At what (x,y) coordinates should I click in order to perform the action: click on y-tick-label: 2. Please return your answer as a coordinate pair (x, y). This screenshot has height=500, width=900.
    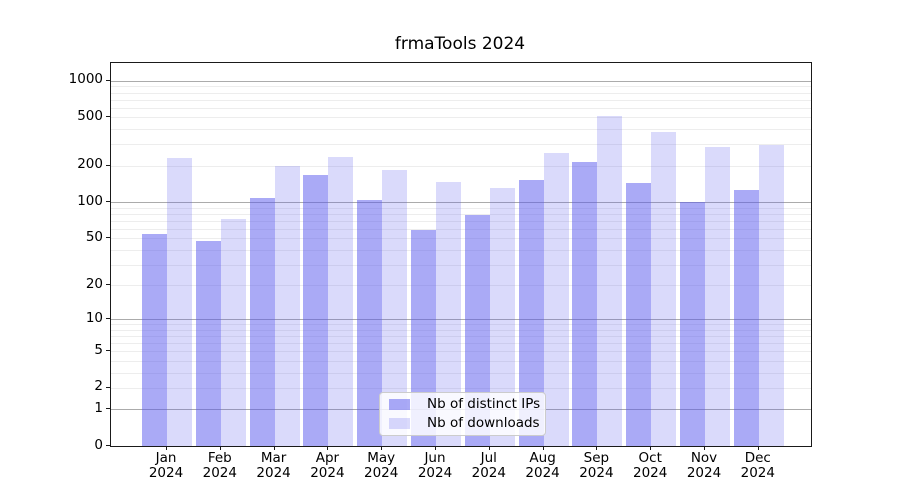
    Looking at the image, I should click on (98, 386).